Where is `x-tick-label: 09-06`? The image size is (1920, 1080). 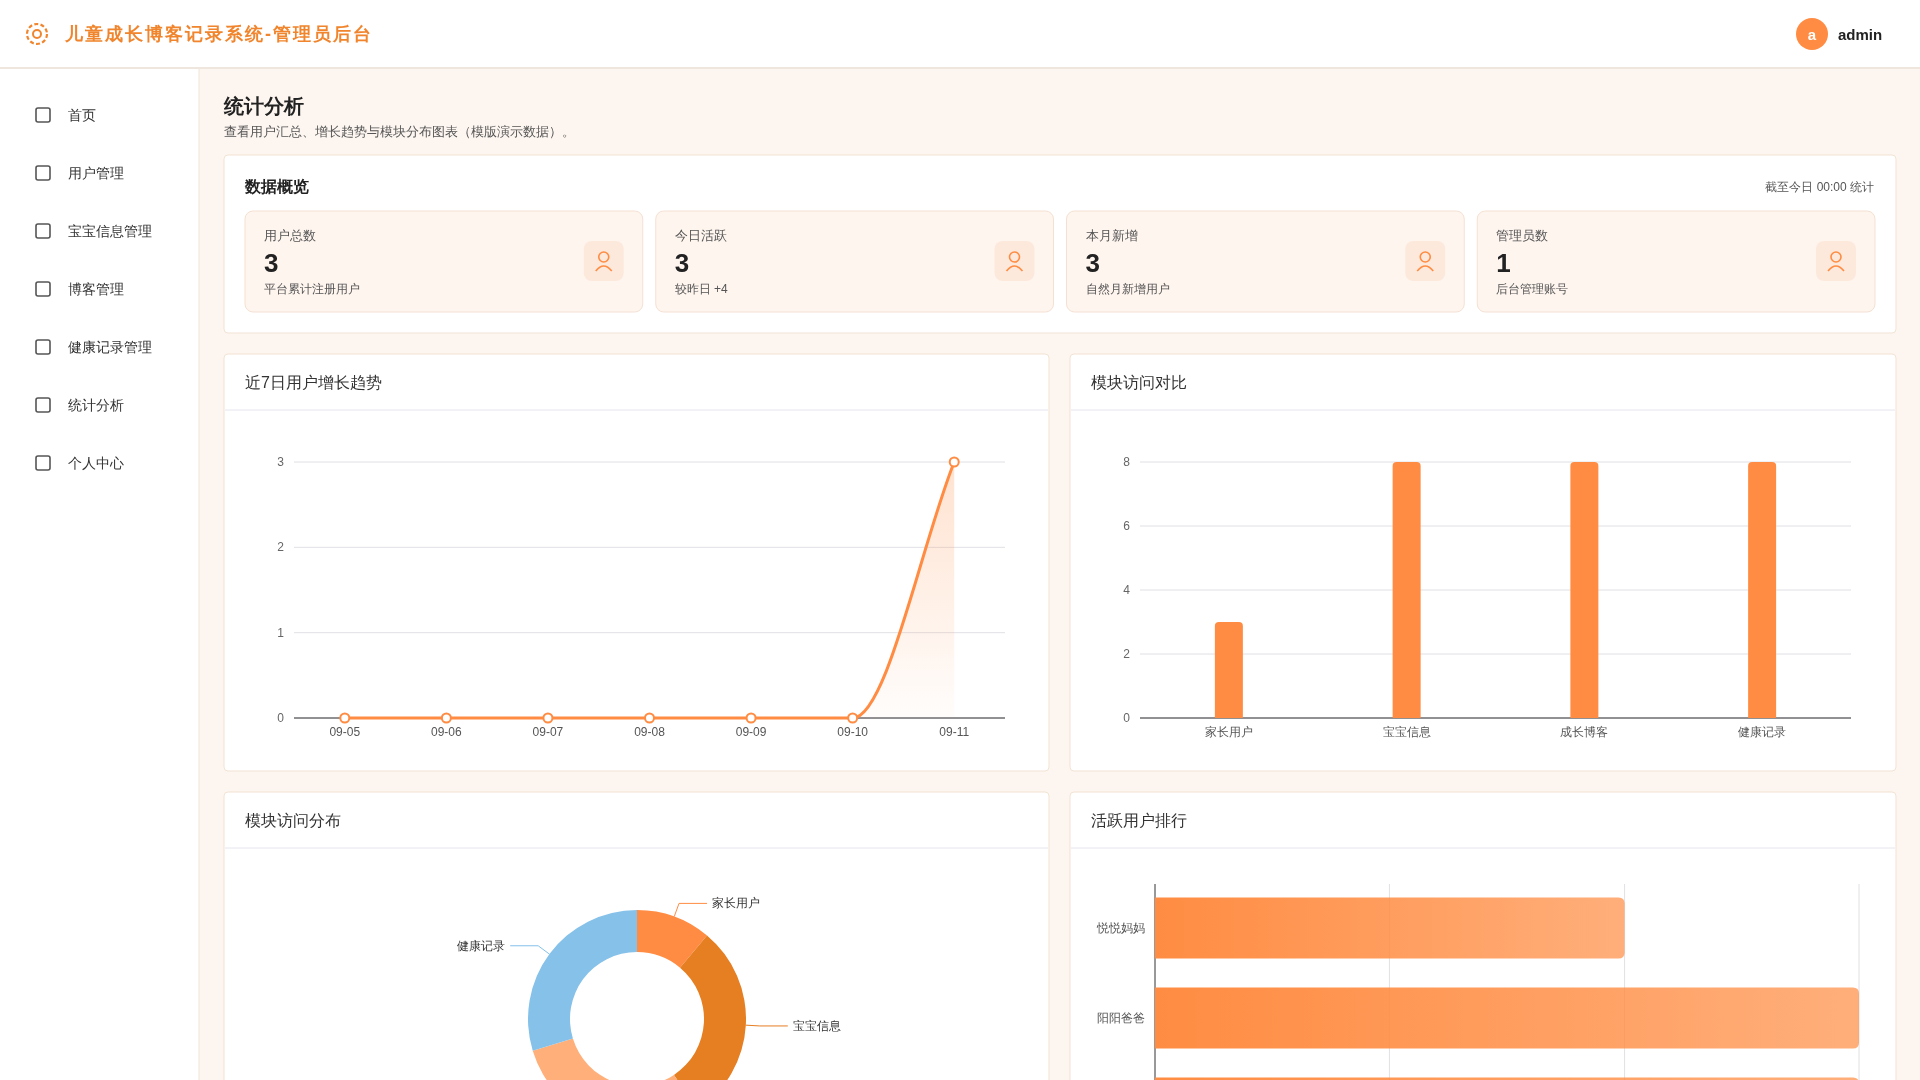
x-tick-label: 09-06 is located at coordinates (447, 732).